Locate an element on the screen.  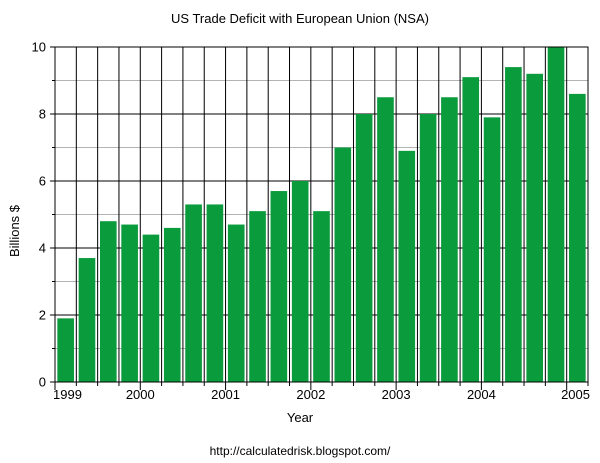
x-tick-label: 2003 is located at coordinates (396, 394).